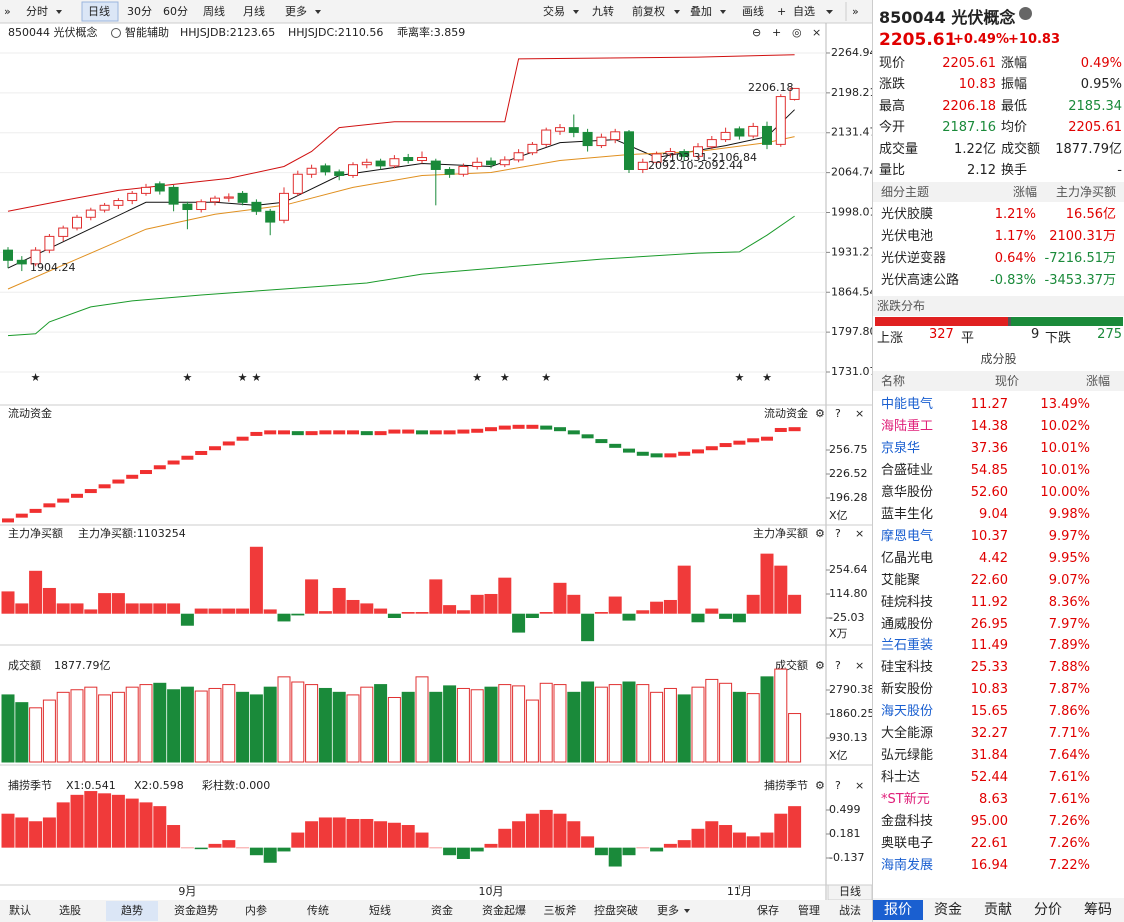 Image resolution: width=1124 pixels, height=922 pixels. What do you see at coordinates (998, 514) in the screenshot?
I see `stock-row: 蓝丰生化 9.04 9.98%` at bounding box center [998, 514].